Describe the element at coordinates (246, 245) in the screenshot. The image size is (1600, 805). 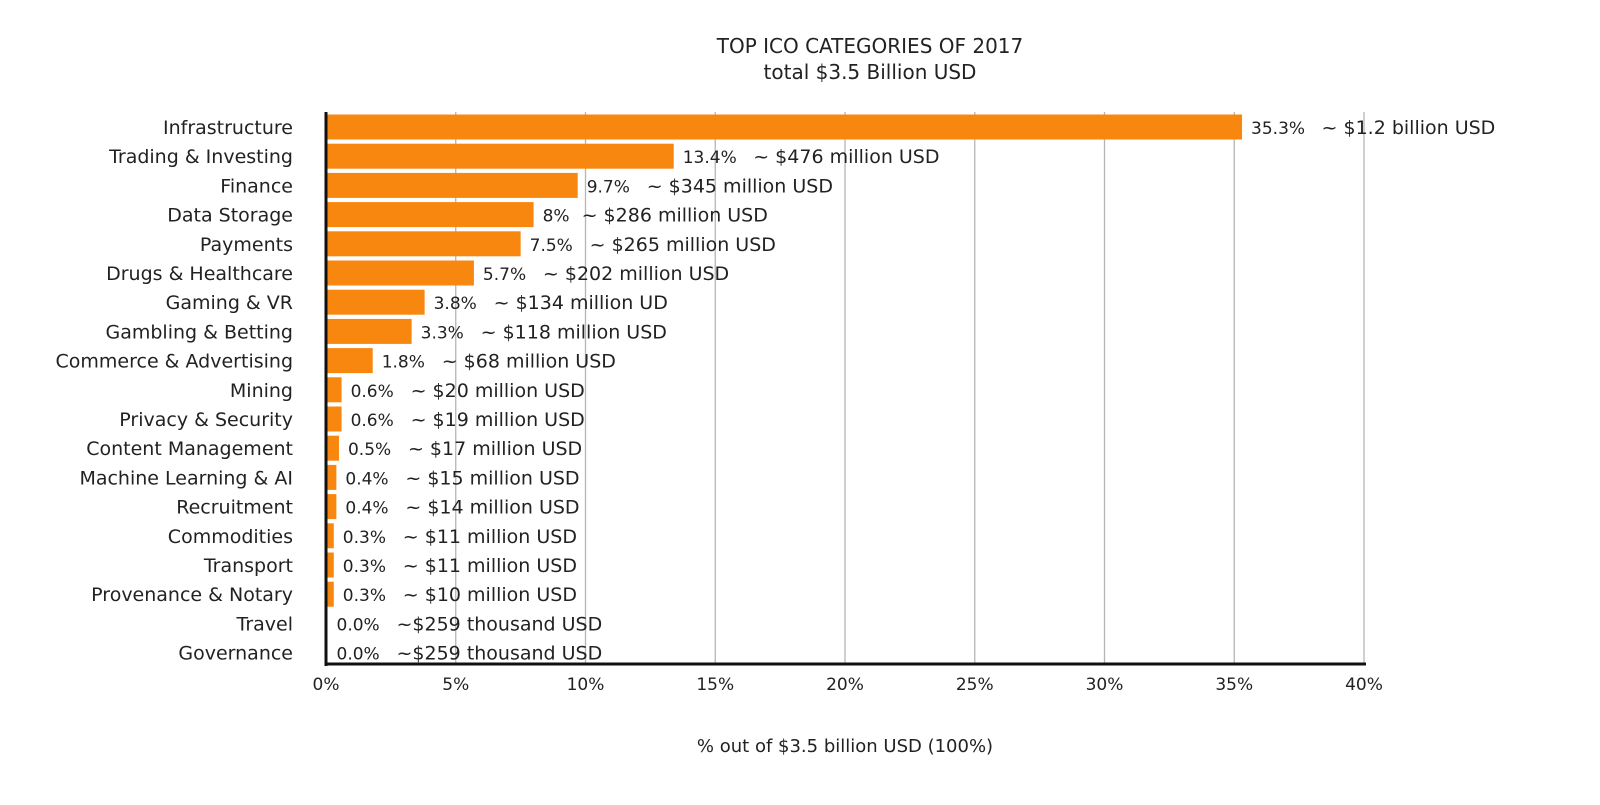
I see `category-label: Payments` at that location.